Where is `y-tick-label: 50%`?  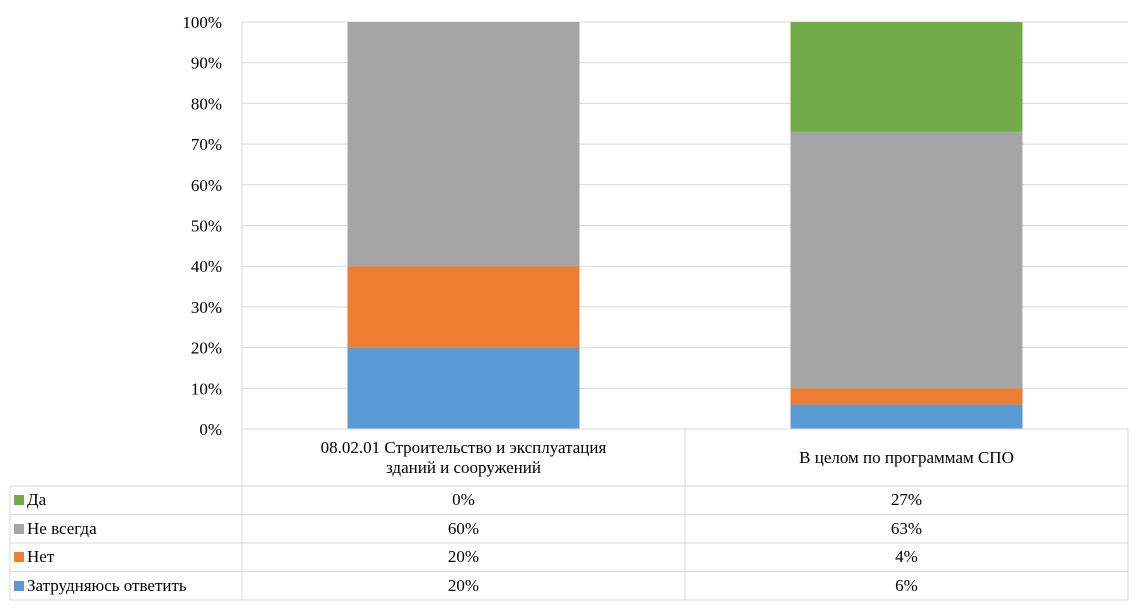
y-tick-label: 50% is located at coordinates (206, 226).